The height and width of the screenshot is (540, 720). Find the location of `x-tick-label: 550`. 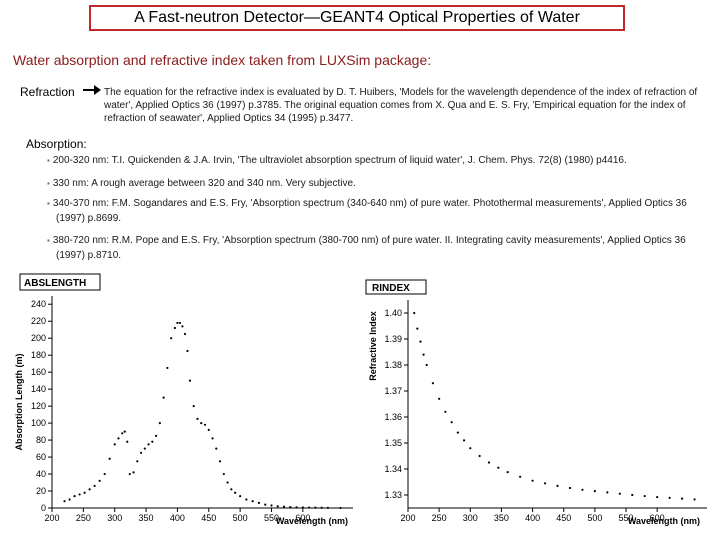

x-tick-label: 550 is located at coordinates (271, 518).